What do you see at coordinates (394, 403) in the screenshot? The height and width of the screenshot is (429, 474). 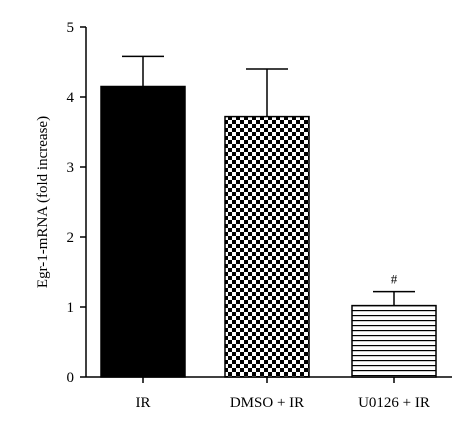 I see `x-tick-label: U0126 + IR` at bounding box center [394, 403].